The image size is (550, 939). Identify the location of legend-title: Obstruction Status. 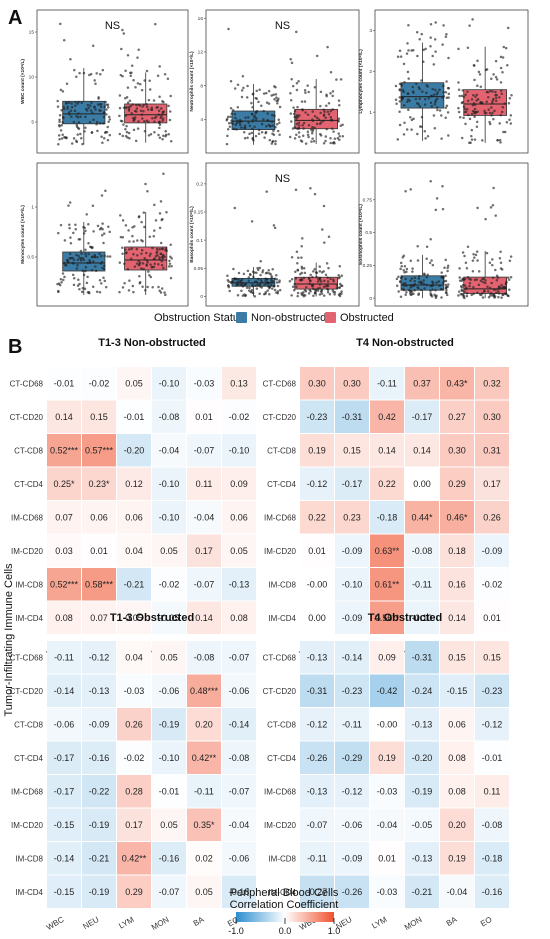
(199, 318).